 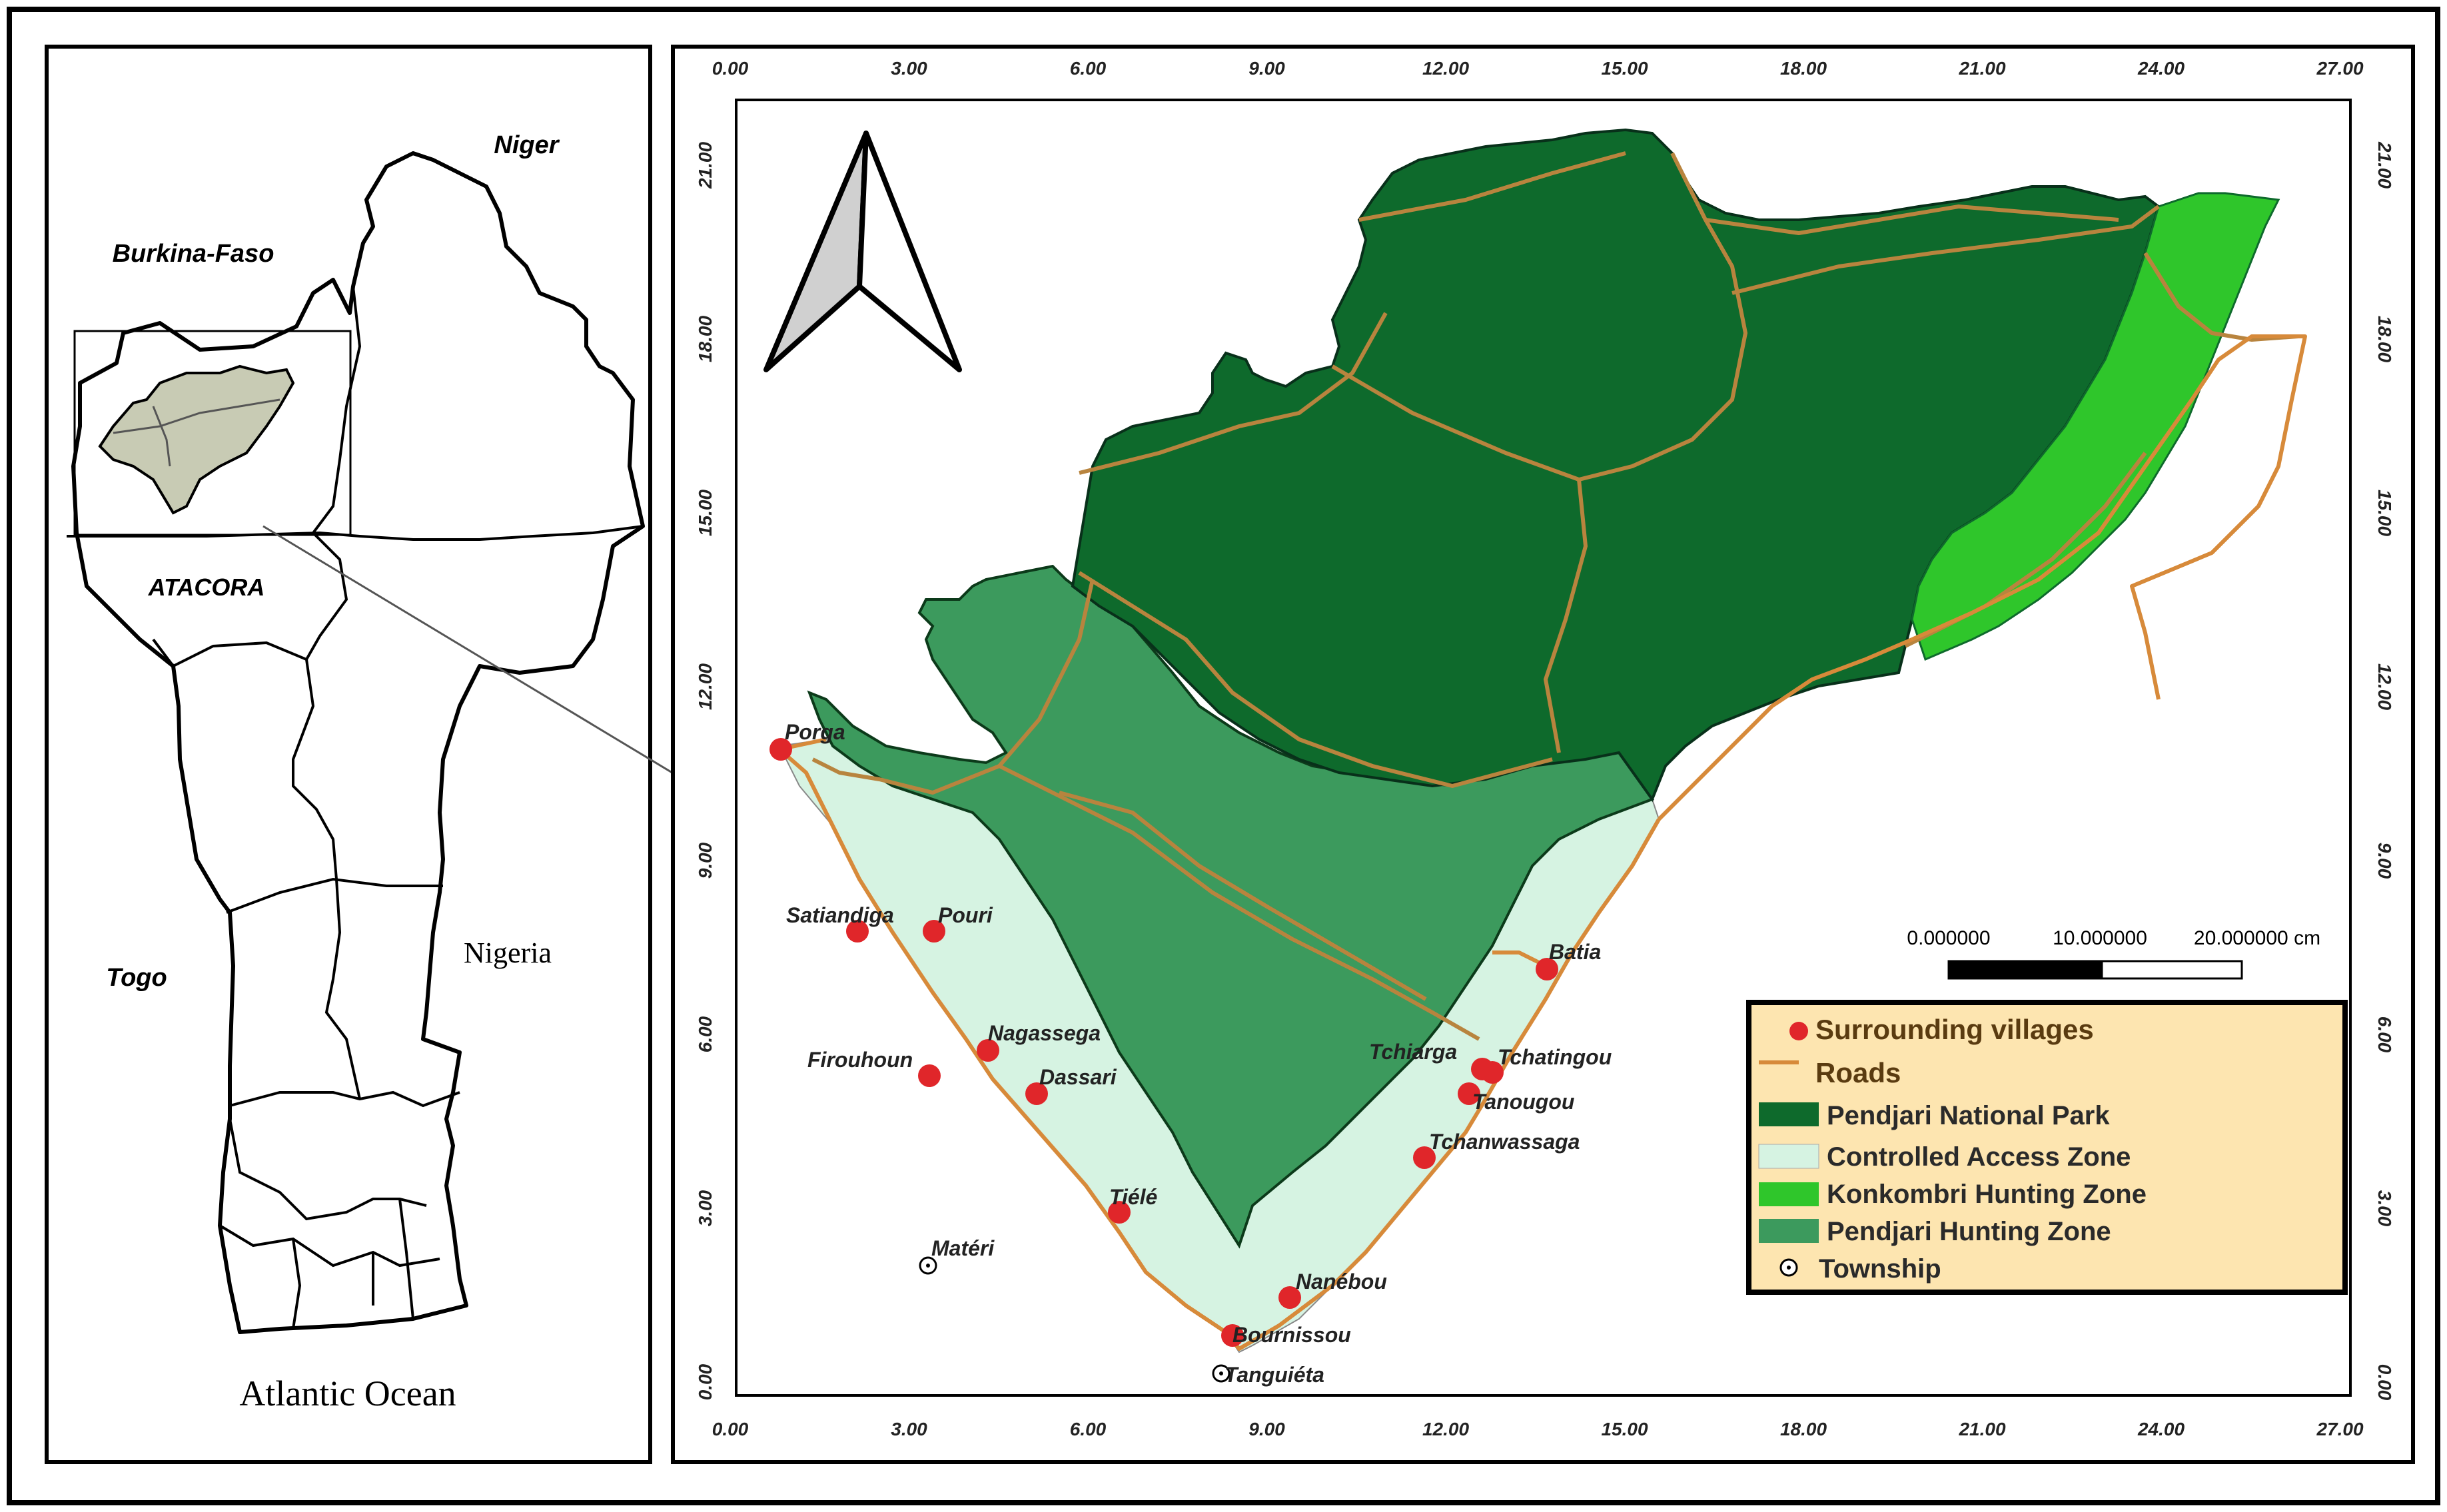 What do you see at coordinates (2113, 954) in the screenshot?
I see `scale-bar: 0.000000 10.000000 20.000000 cm` at bounding box center [2113, 954].